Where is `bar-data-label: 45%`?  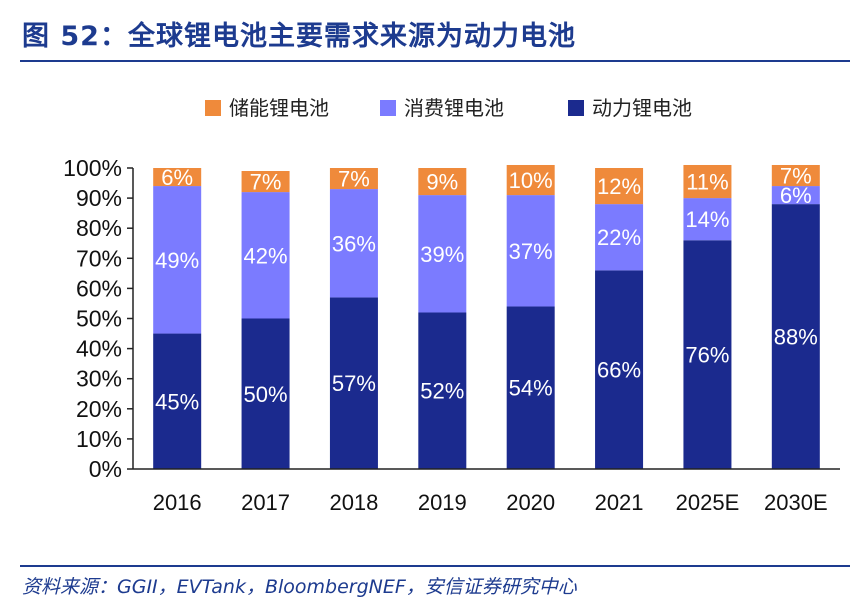
bar-data-label: 45% is located at coordinates (177, 401).